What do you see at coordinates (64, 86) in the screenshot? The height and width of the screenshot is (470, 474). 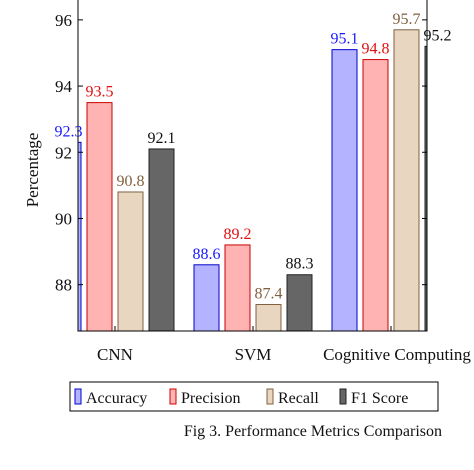 I see `y-tick-label: 94` at bounding box center [64, 86].